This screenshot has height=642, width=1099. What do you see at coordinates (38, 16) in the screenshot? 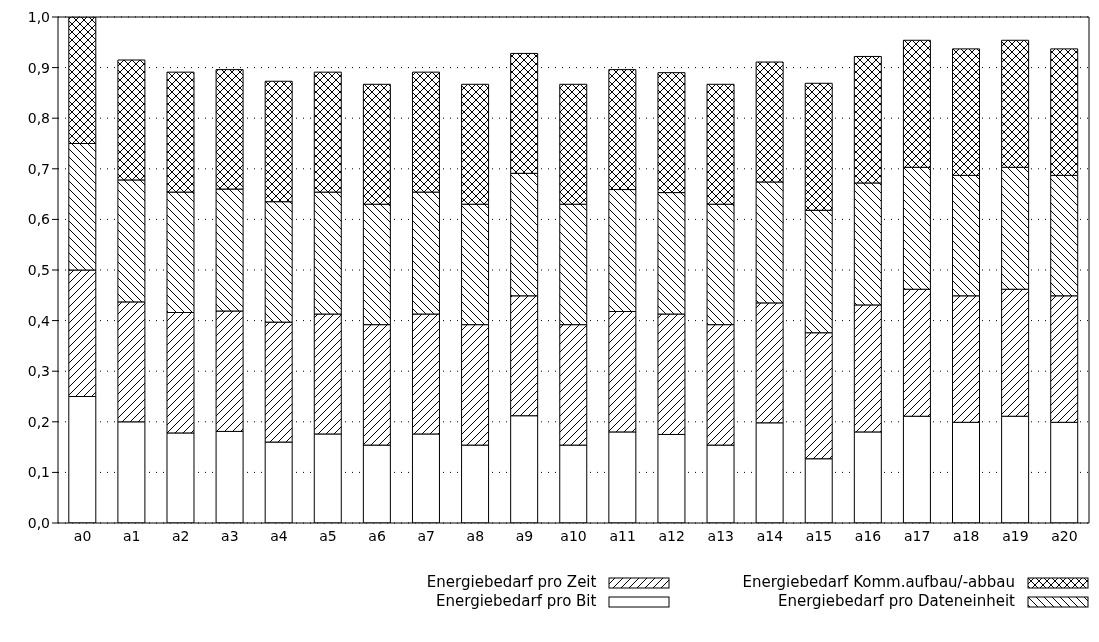
I see `y-tick-label: 1,0` at bounding box center [38, 16].